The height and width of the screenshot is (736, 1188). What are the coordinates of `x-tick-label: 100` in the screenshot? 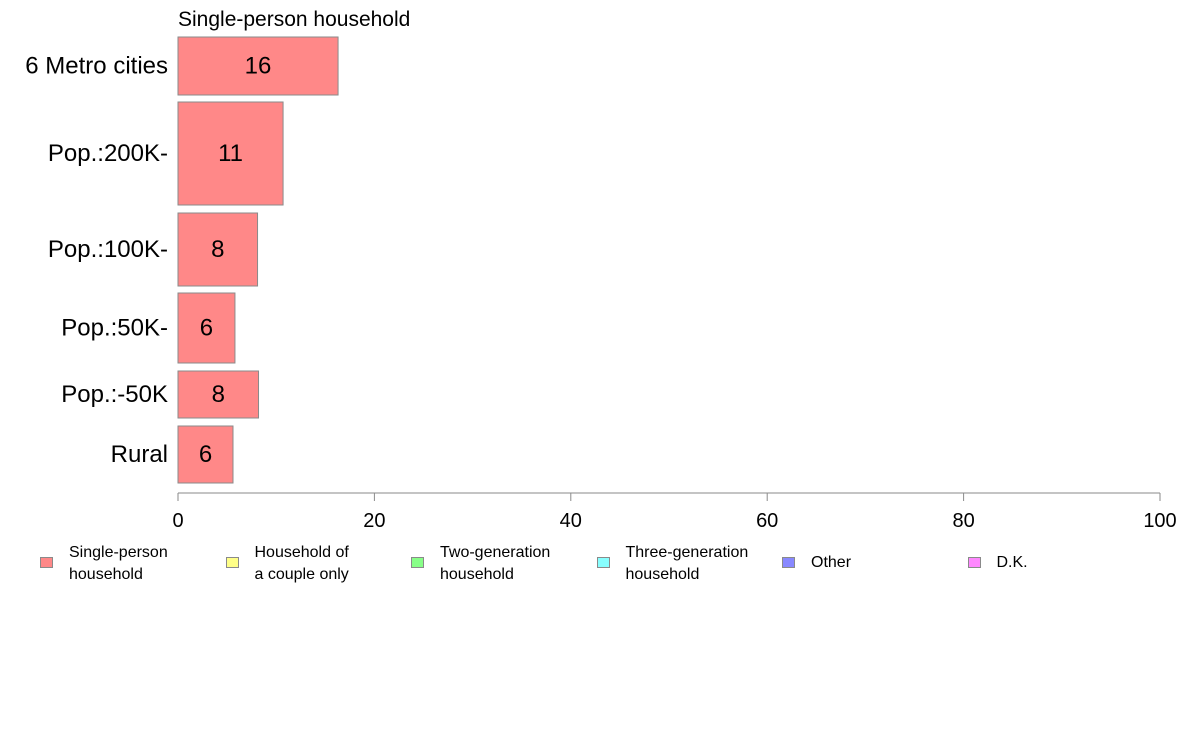 It's located at (1159, 521).